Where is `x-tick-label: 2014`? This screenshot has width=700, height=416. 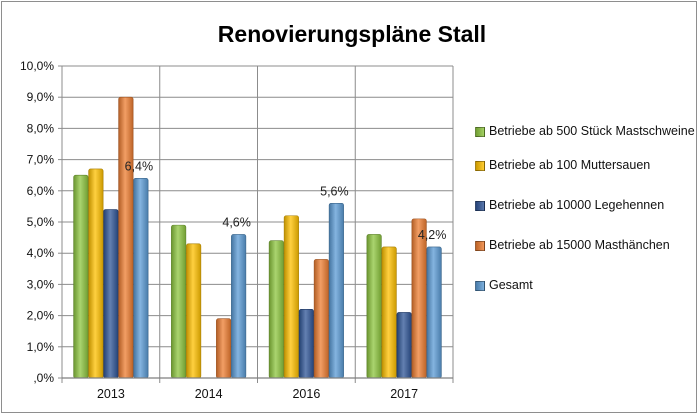 x-tick-label: 2014 is located at coordinates (209, 394).